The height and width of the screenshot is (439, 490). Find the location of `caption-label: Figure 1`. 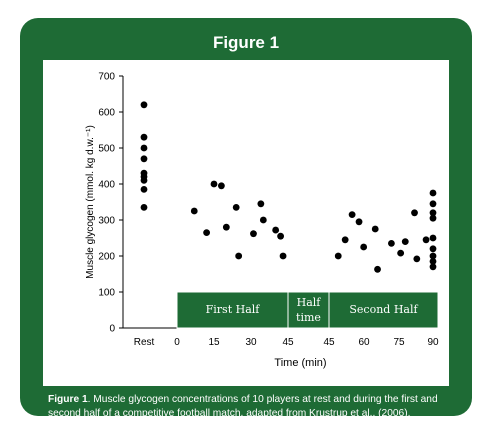

caption-label: Figure 1 is located at coordinates (68, 399).